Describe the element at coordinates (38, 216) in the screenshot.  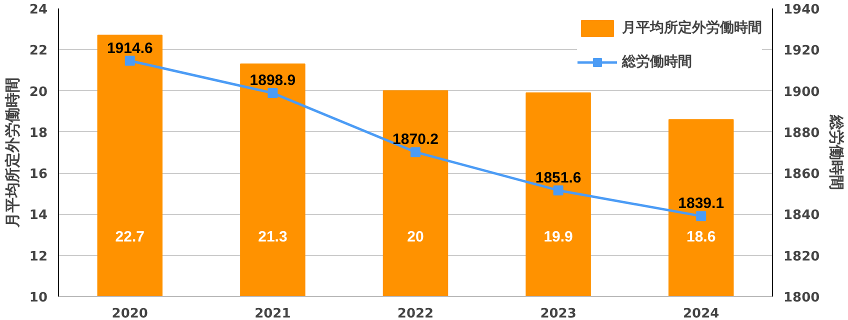
I see `y-tick-label: 14` at that location.